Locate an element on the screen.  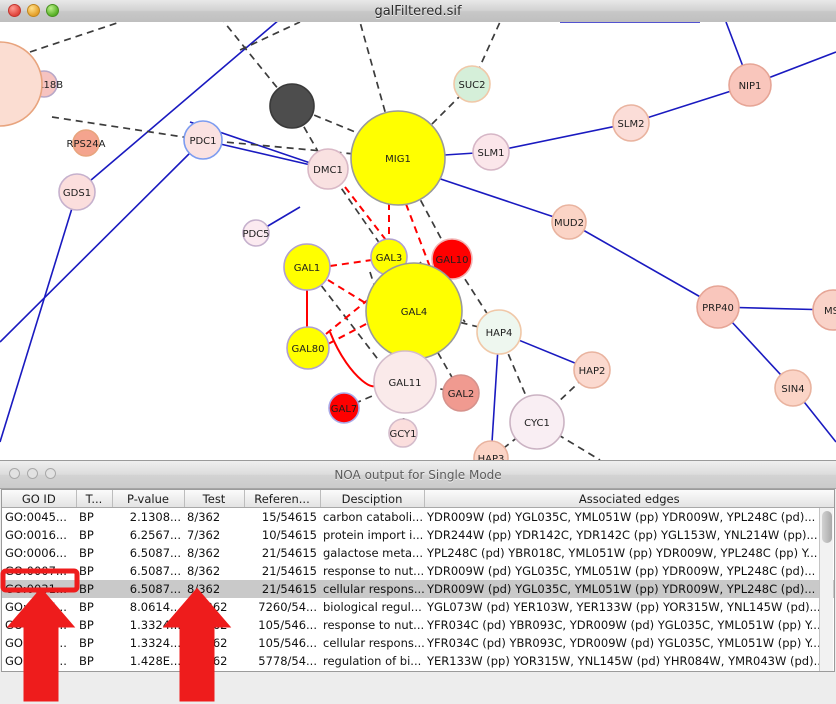
column-header-test: Test is located at coordinates (214, 499).